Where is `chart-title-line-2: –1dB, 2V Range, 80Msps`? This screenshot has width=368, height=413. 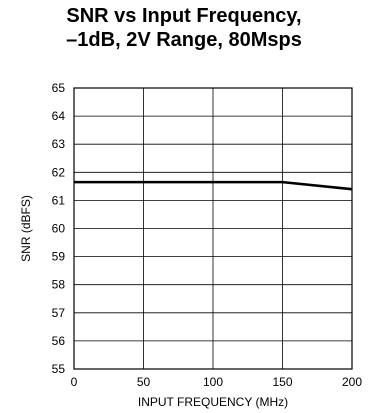 chart-title-line-2: –1dB, 2V Range, 80Msps is located at coordinates (184, 40).